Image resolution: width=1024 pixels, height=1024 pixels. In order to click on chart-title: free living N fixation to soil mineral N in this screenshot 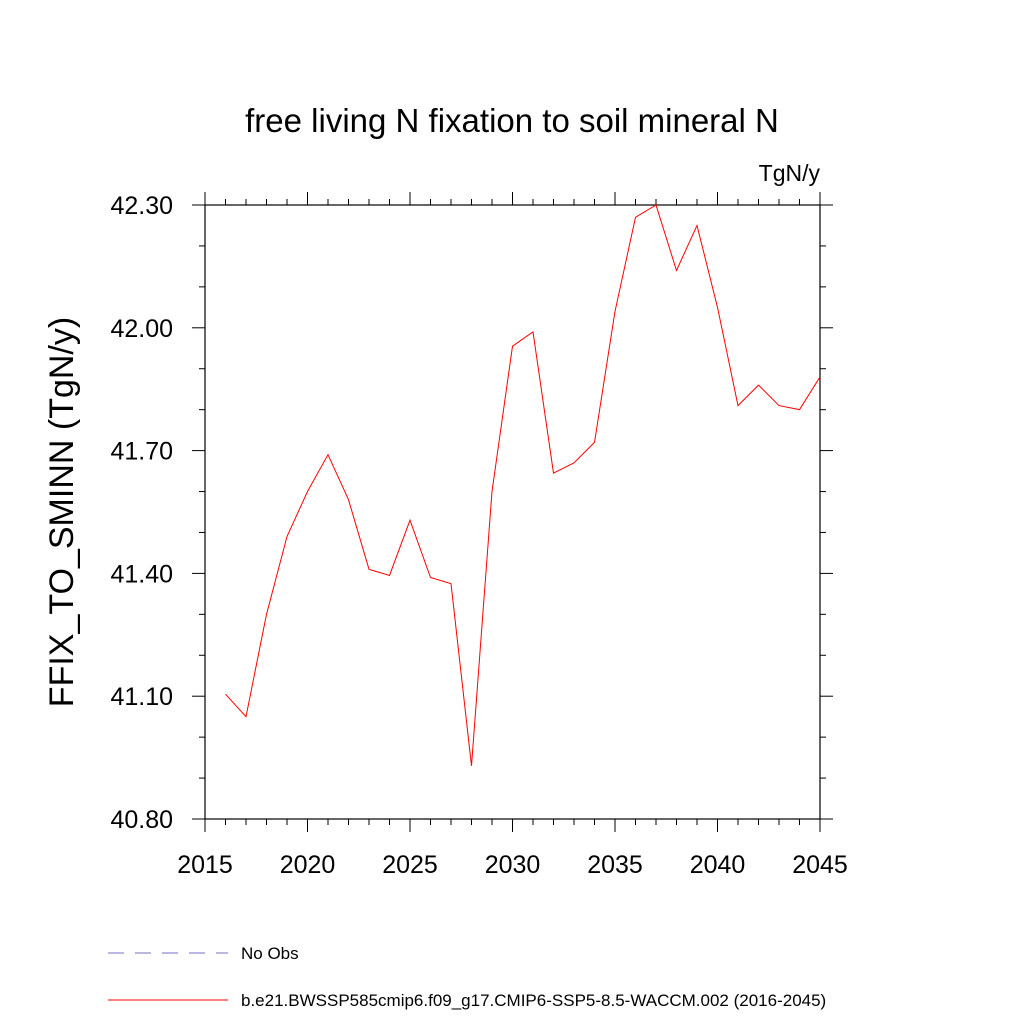, I will do `click(512, 120)`.